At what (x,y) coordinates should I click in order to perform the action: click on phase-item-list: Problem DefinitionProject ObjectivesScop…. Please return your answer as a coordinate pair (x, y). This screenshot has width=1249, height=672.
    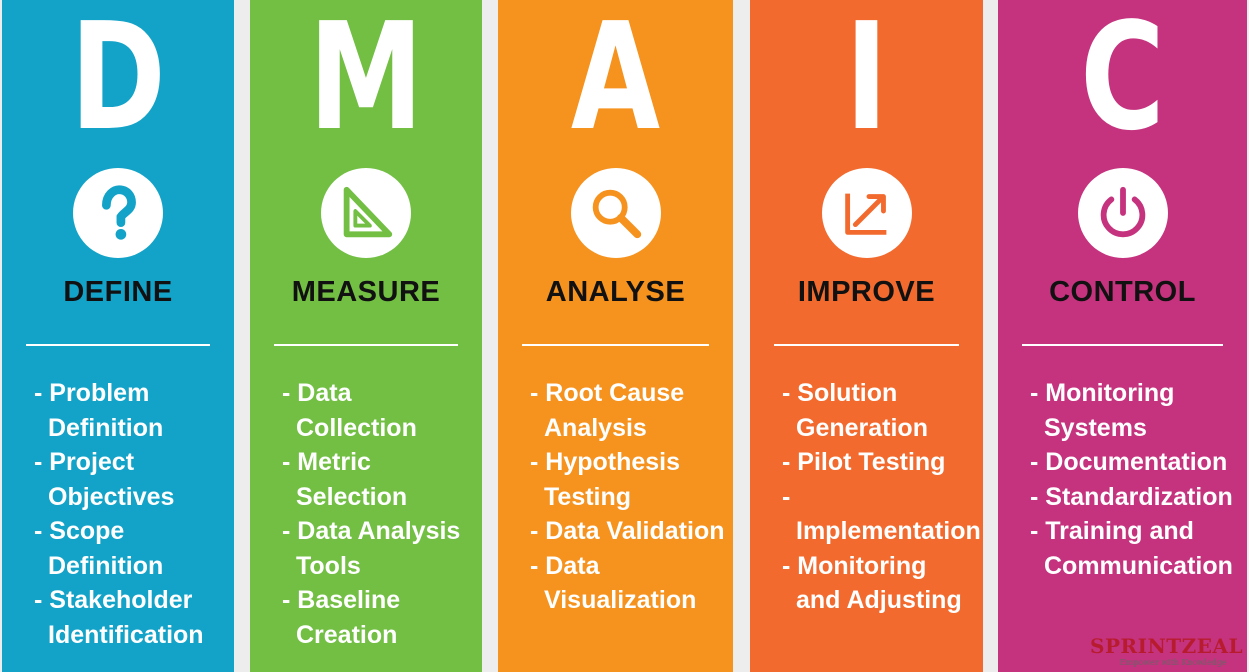
    Looking at the image, I should click on (131, 514).